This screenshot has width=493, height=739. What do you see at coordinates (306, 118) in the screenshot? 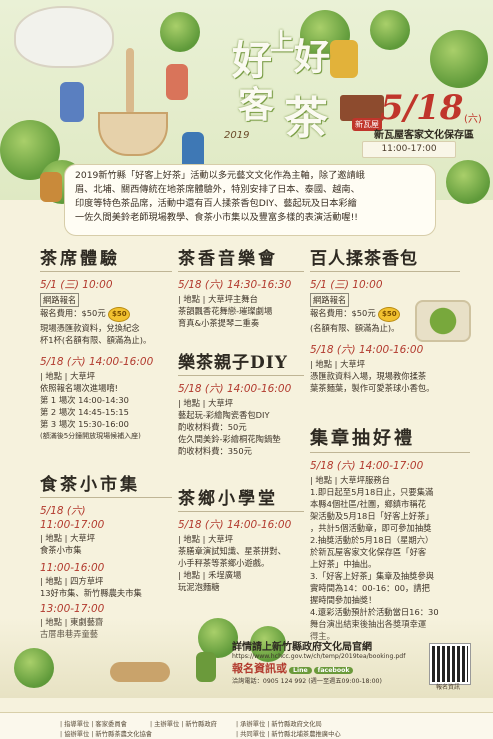
I see `title-char: 茶` at bounding box center [306, 118].